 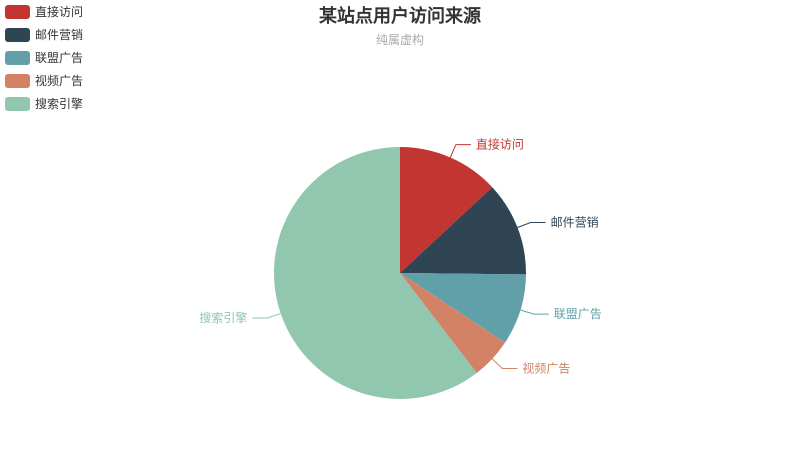 What do you see at coordinates (59, 35) in the screenshot?
I see `legend-label: 邮件营销` at bounding box center [59, 35].